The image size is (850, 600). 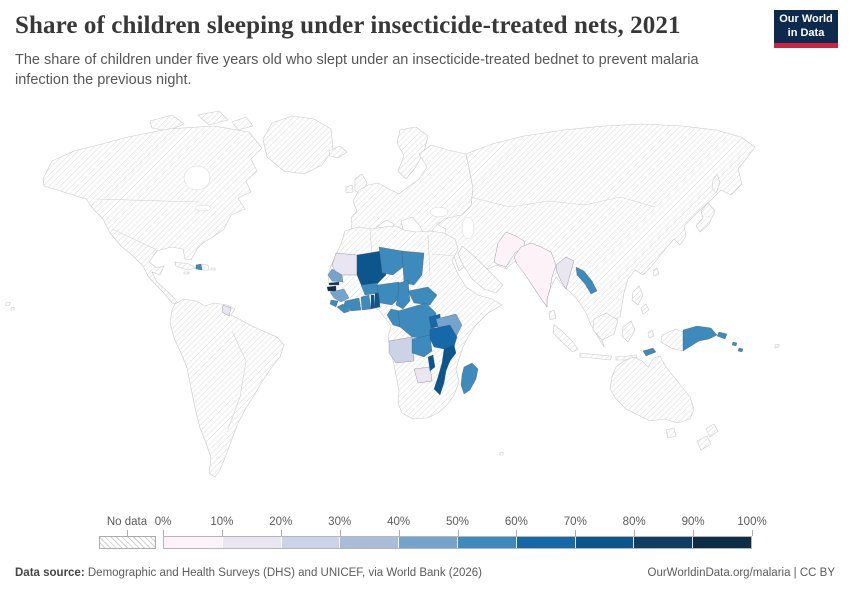 I want to click on region-puerto-rico, so click(x=213, y=269).